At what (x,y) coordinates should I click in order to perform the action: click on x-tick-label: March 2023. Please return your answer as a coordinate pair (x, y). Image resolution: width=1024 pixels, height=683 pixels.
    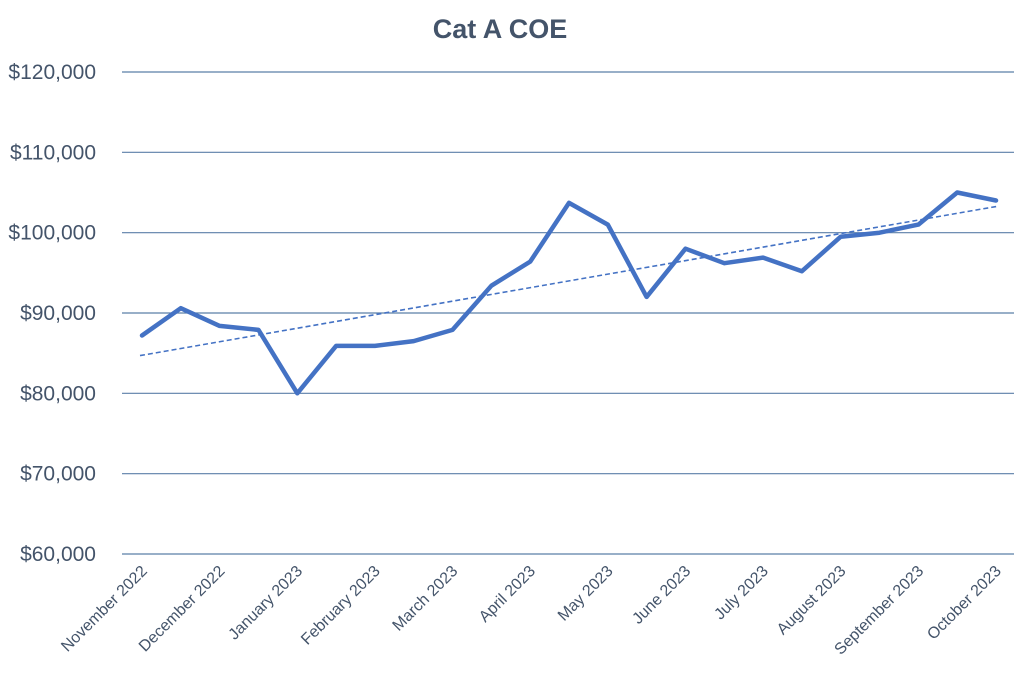
    Looking at the image, I should click on (426, 599).